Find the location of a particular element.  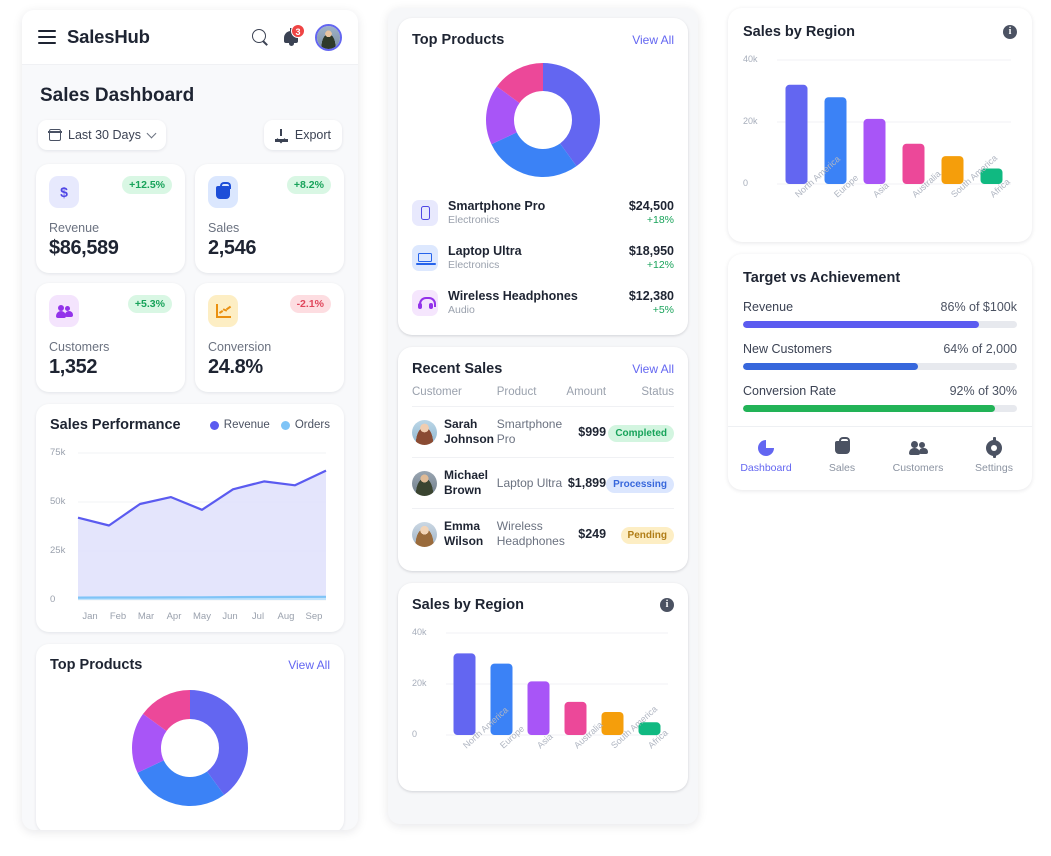

y-axis-tick: 25k is located at coordinates (58, 550).